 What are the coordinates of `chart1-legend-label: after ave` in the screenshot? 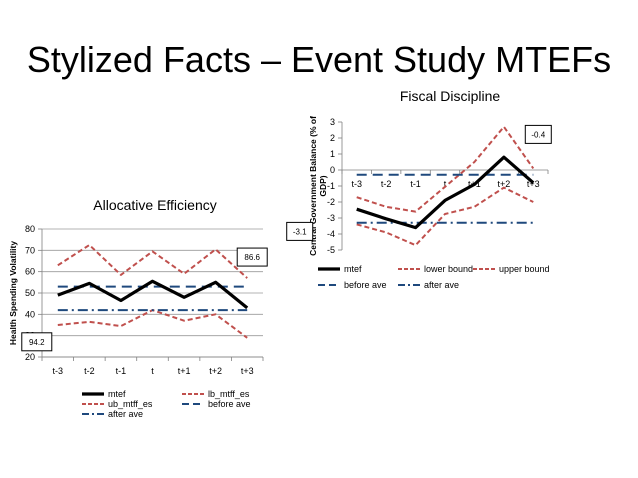 It's located at (125, 414).